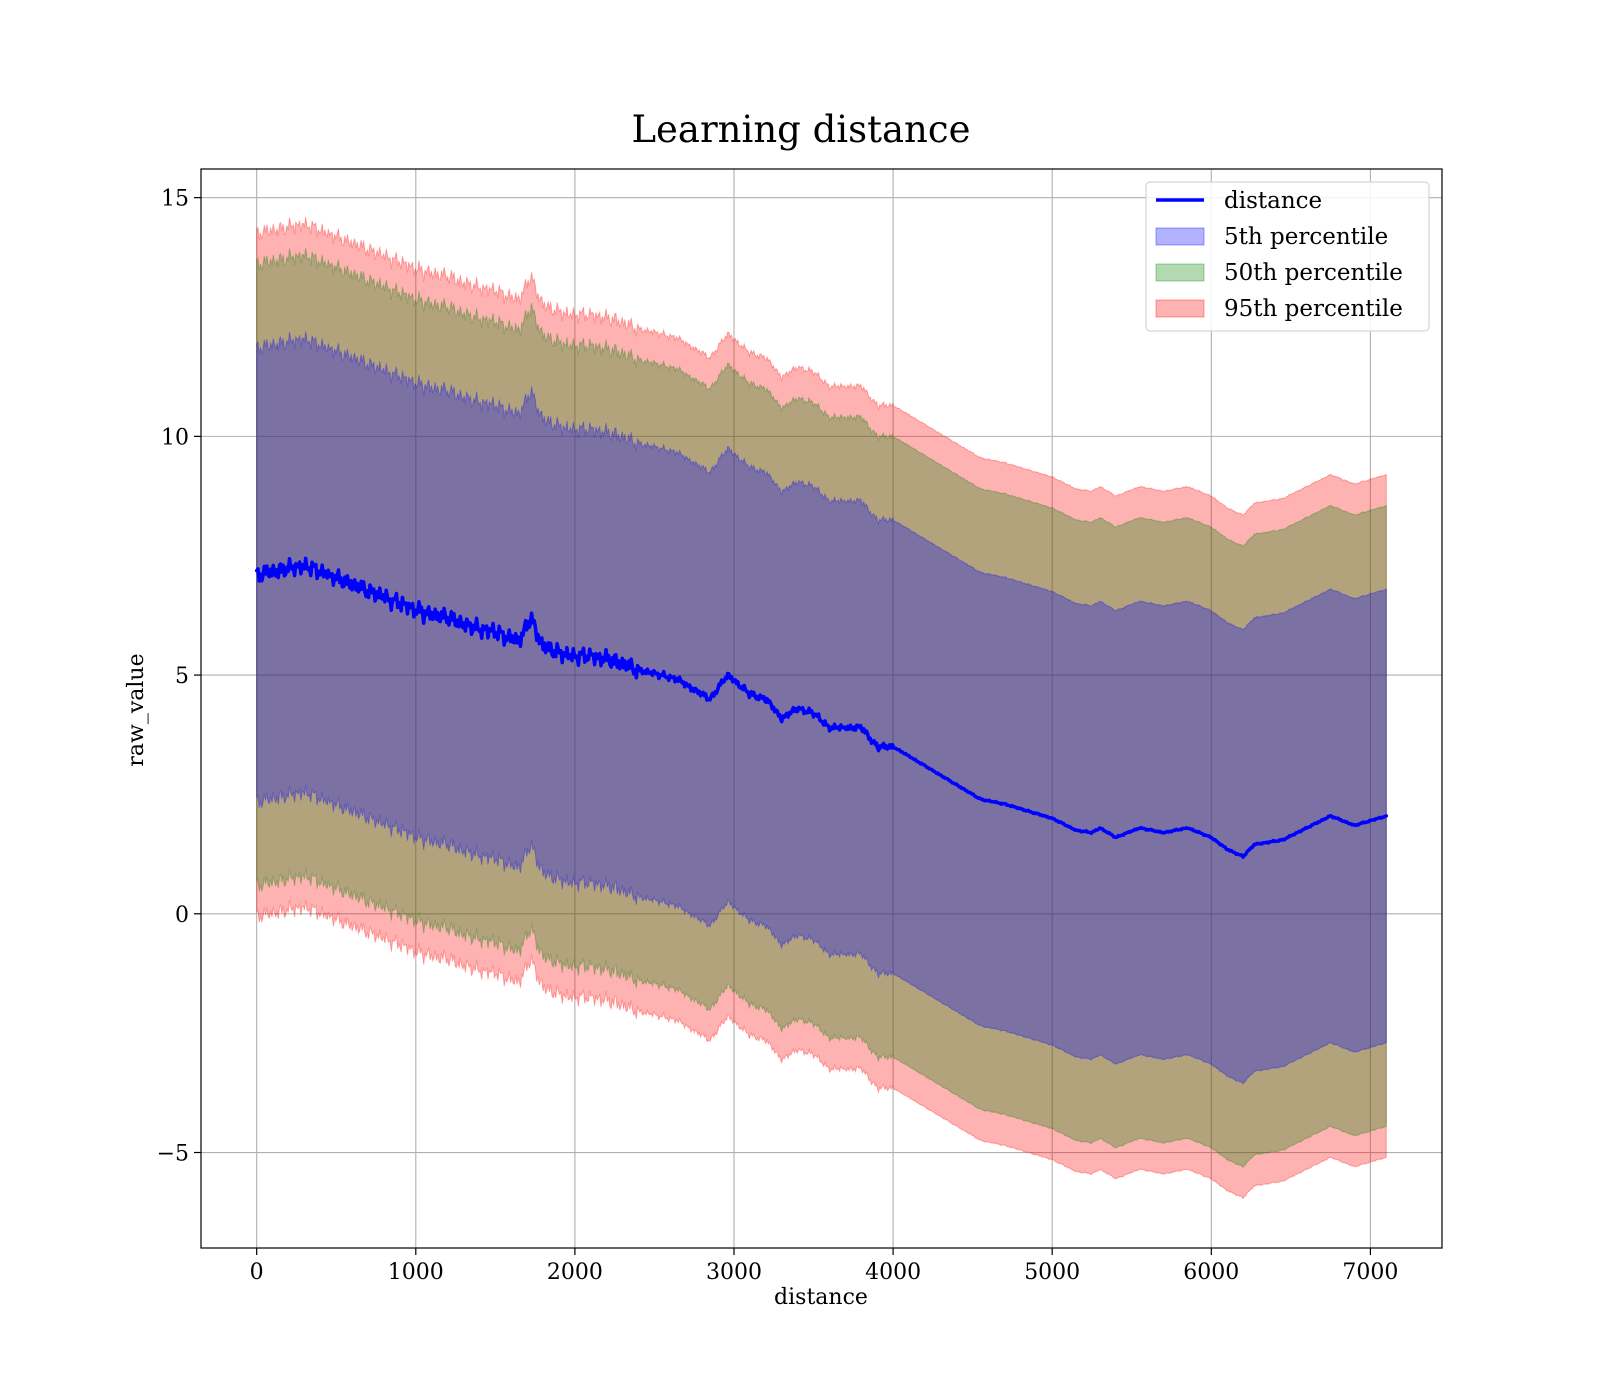 This screenshot has width=1600, height=1400. I want to click on y-axis-label: raw_value, so click(136, 709).